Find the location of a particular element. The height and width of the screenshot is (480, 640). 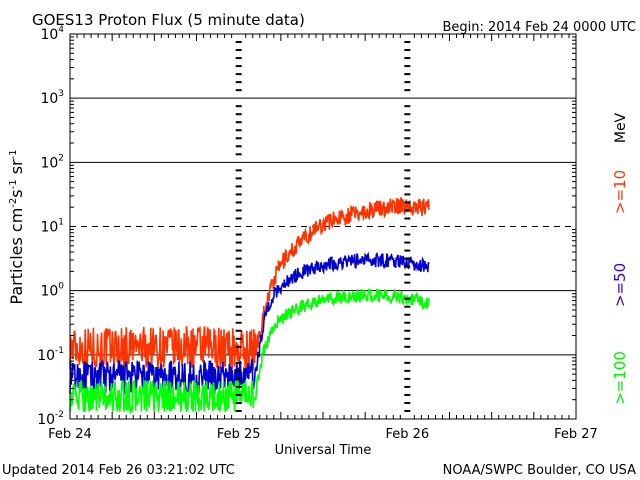

y-tick-label: 10³ is located at coordinates (52, 98).